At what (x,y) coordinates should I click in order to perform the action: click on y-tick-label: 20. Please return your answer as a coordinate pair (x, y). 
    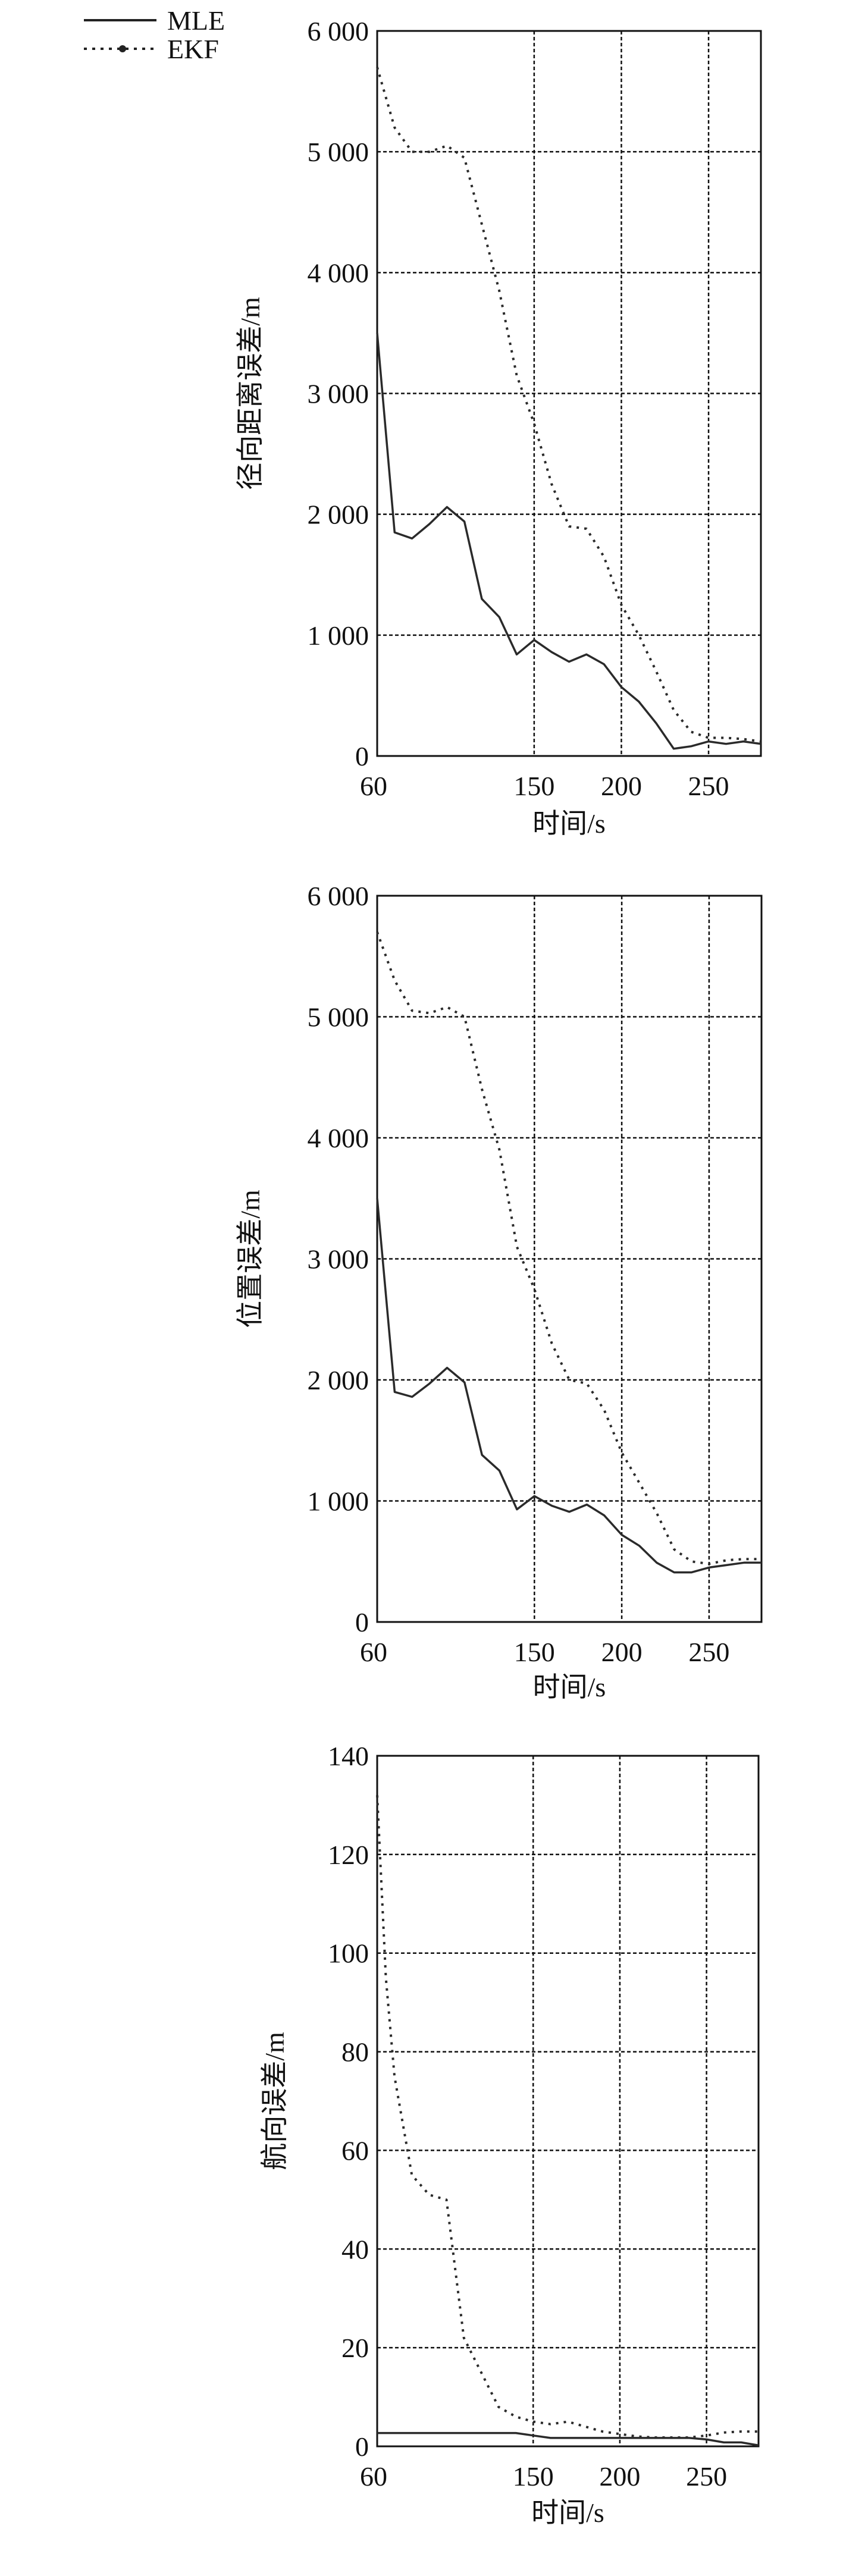
    Looking at the image, I should click on (355, 2348).